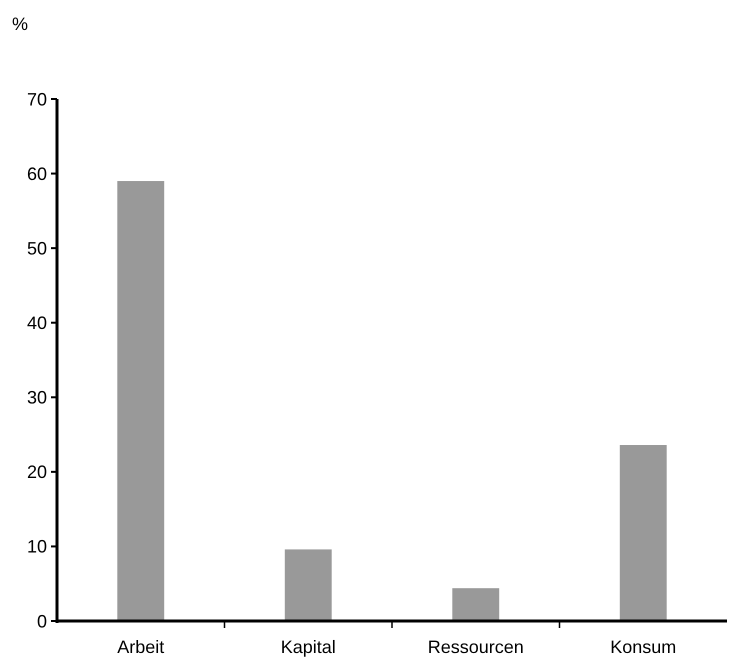 Image resolution: width=736 pixels, height=666 pixels. Describe the element at coordinates (20, 24) in the screenshot. I see `y-axis-title: %` at that location.